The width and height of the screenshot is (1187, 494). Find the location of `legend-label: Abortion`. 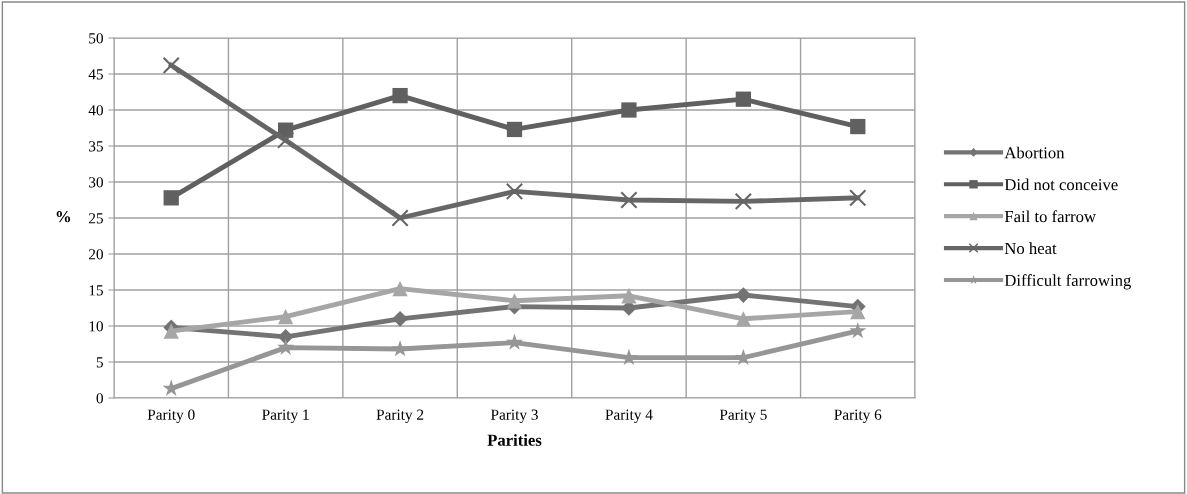

legend-label: Abortion is located at coordinates (1034, 152).